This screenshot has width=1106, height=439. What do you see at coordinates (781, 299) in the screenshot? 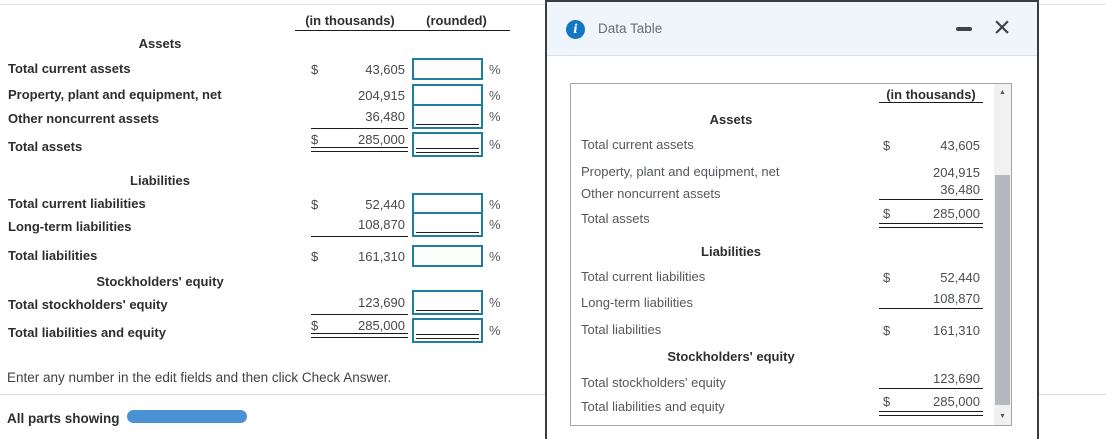
I see `table-row: Long-term liabilities 108,870` at bounding box center [781, 299].